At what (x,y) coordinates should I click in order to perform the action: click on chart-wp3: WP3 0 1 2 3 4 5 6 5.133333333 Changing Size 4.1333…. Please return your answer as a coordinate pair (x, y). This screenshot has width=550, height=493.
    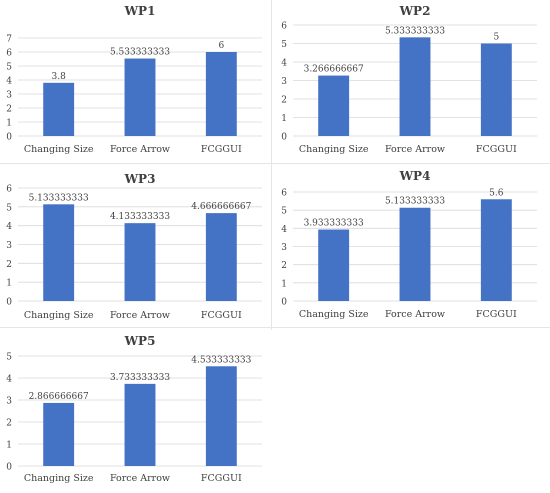
    Looking at the image, I should click on (134, 246).